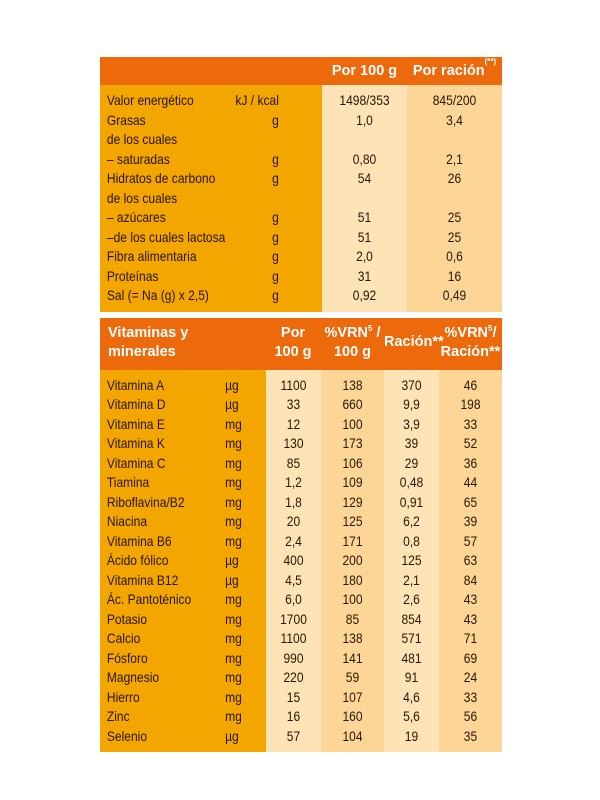 The image size is (600, 800). I want to click on vrn-per-serving: 56, so click(470, 716).